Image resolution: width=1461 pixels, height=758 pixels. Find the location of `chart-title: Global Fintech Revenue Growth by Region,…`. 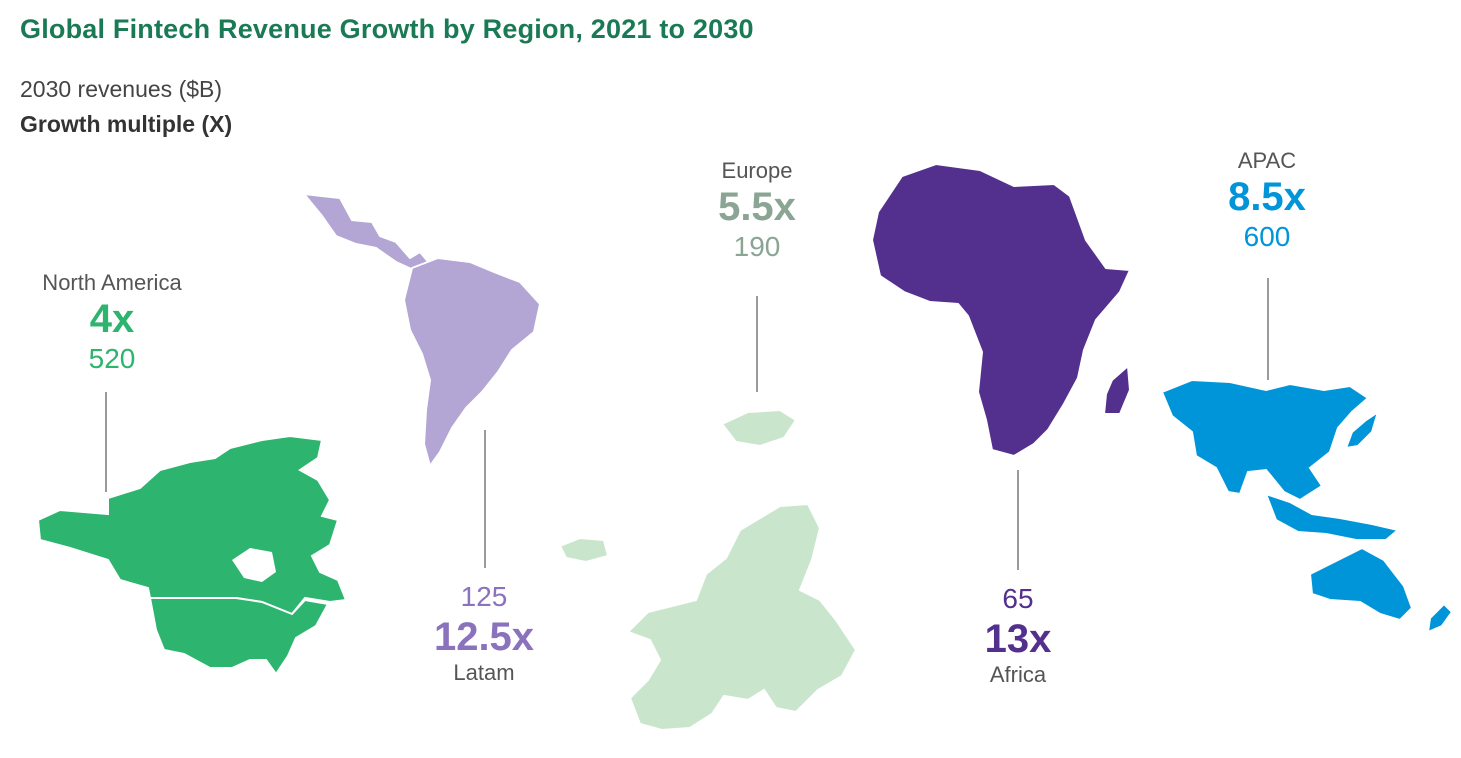

chart-title: Global Fintech Revenue Growth by Region,… is located at coordinates (387, 29).